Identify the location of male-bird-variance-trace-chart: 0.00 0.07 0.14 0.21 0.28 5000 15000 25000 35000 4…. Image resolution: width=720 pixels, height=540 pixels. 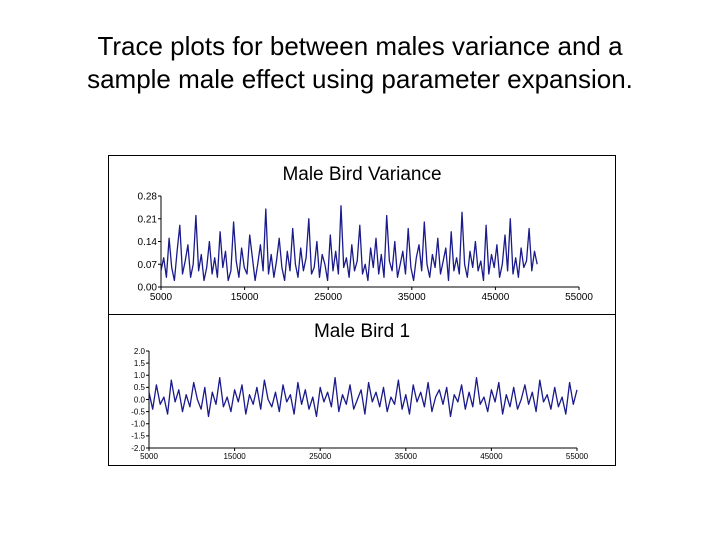
(366, 248).